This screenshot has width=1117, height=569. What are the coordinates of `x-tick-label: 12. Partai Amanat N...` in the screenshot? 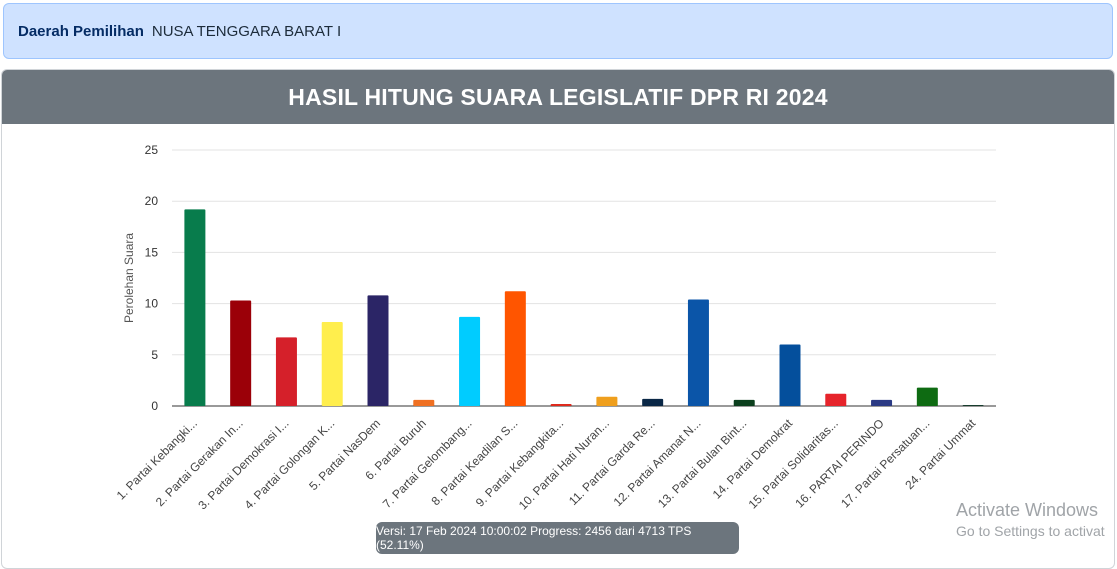 It's located at (657, 462).